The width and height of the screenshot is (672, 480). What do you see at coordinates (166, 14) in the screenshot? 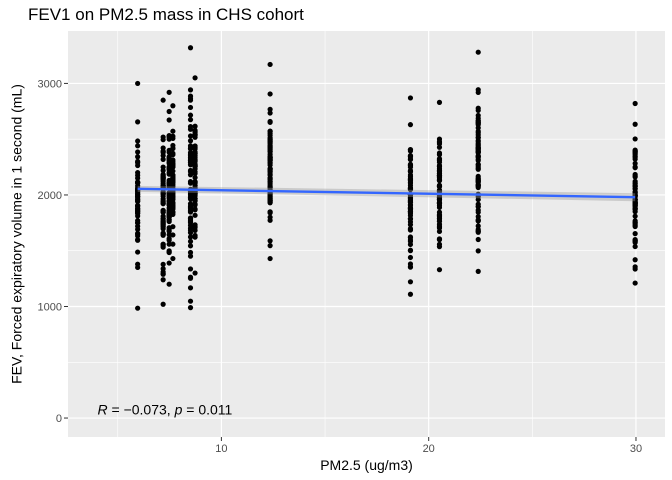
I see `chart-title: FEV1 on PM2.5 mass in CHS cohort` at bounding box center [166, 14].